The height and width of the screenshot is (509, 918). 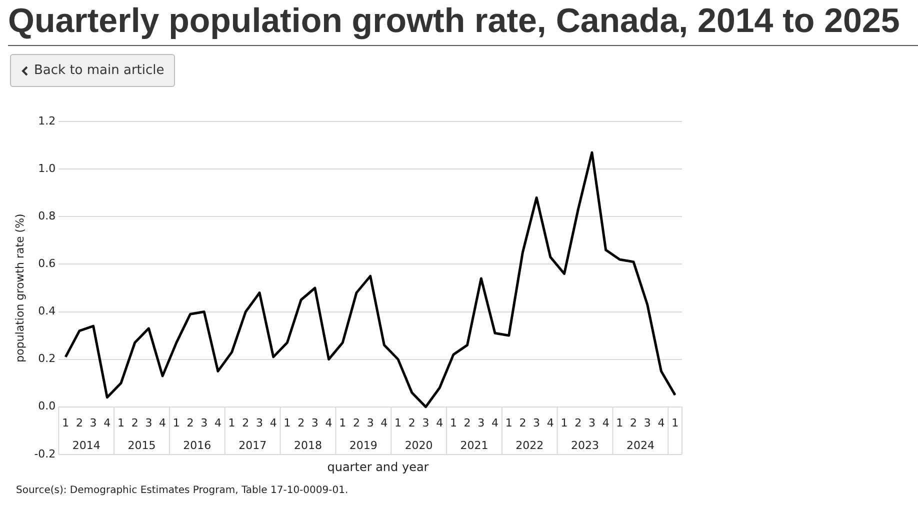 I want to click on y-tick-label: 0.6, so click(x=47, y=263).